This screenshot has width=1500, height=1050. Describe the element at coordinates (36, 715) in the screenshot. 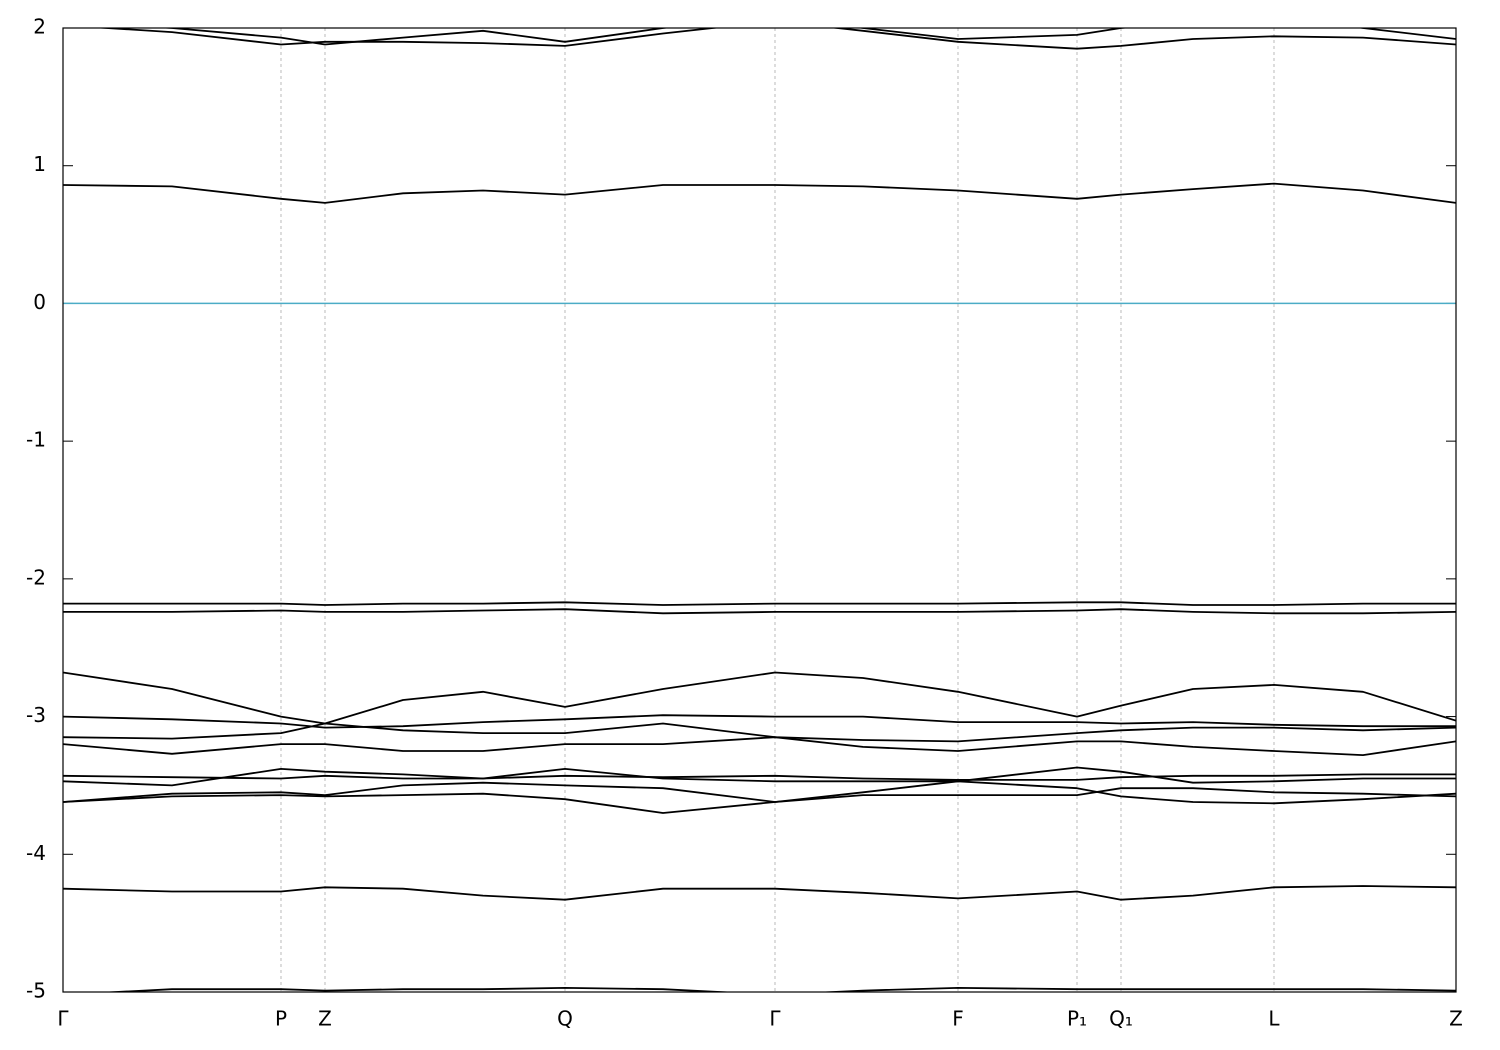

I see `y-tick-label: -3` at that location.